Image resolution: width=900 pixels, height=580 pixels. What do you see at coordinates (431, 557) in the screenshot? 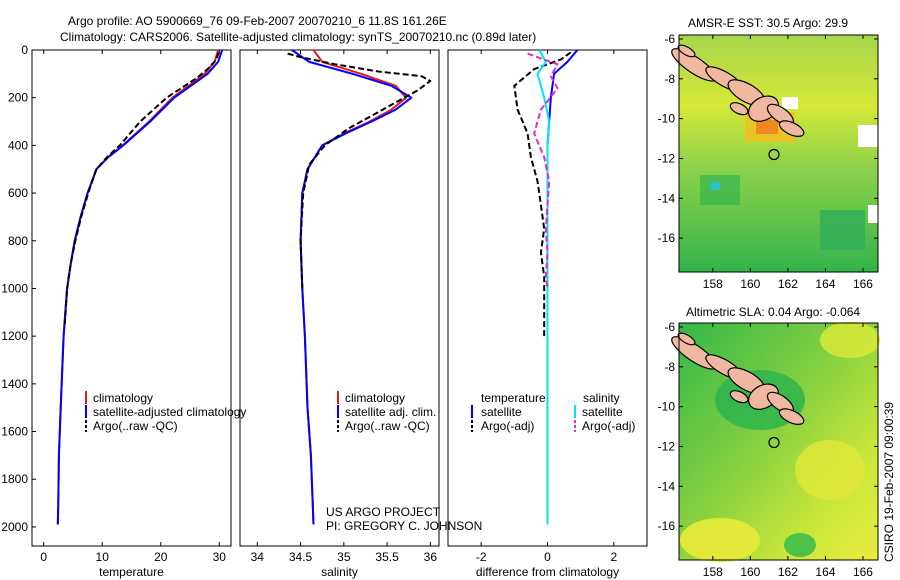
I see `x-tick-label: 36` at bounding box center [431, 557].